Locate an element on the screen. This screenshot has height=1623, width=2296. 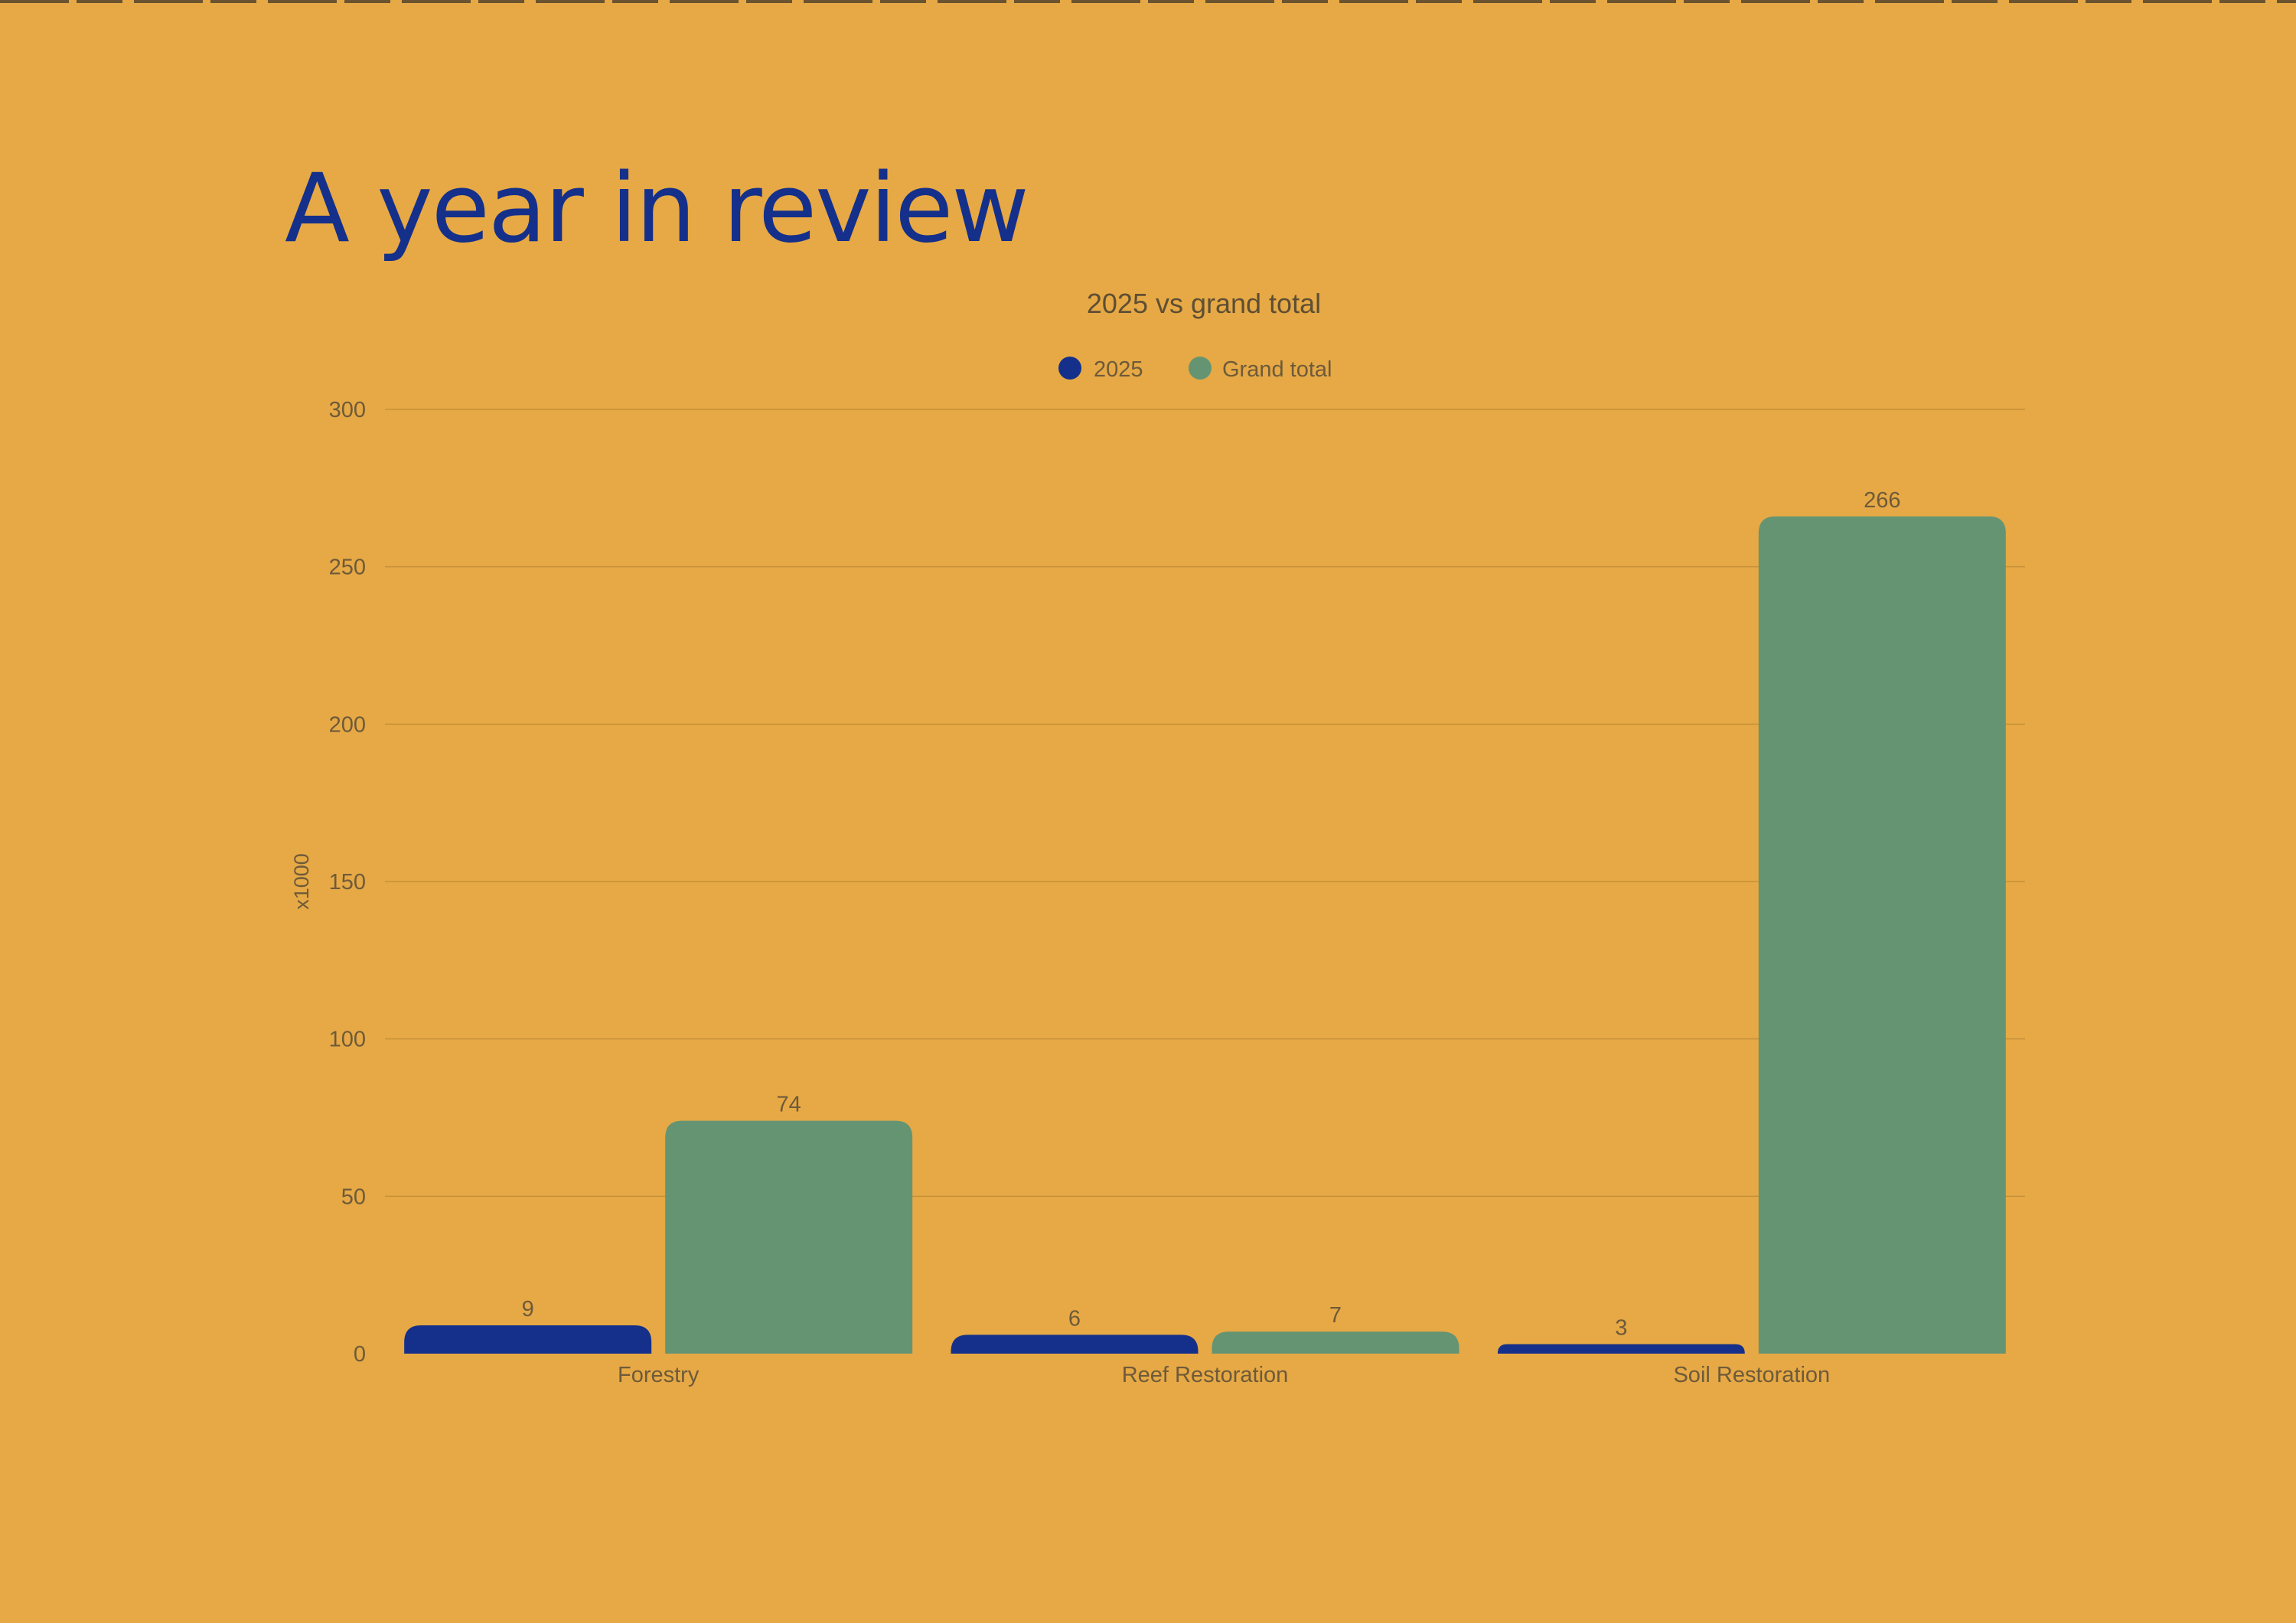
bar-2025-forestry is located at coordinates (528, 1339).